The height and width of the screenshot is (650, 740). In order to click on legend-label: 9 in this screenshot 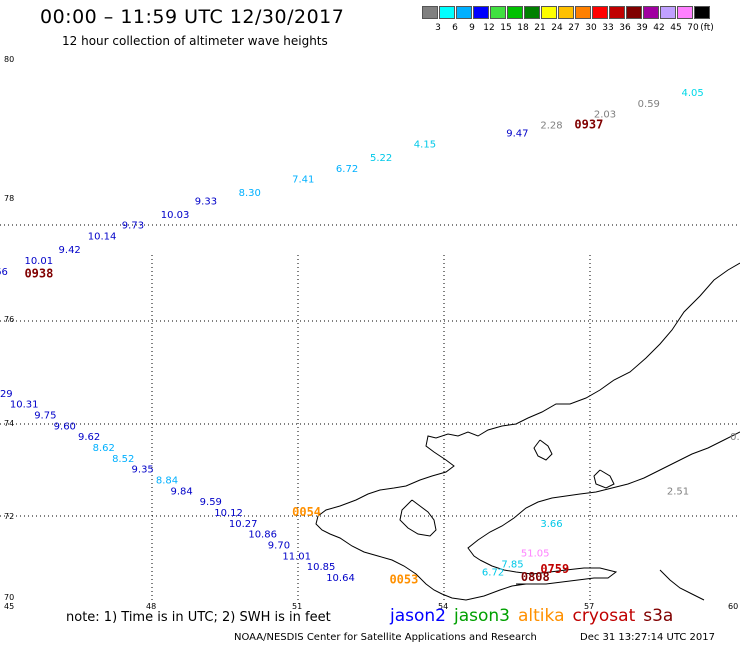, I will do `click(472, 28)`.